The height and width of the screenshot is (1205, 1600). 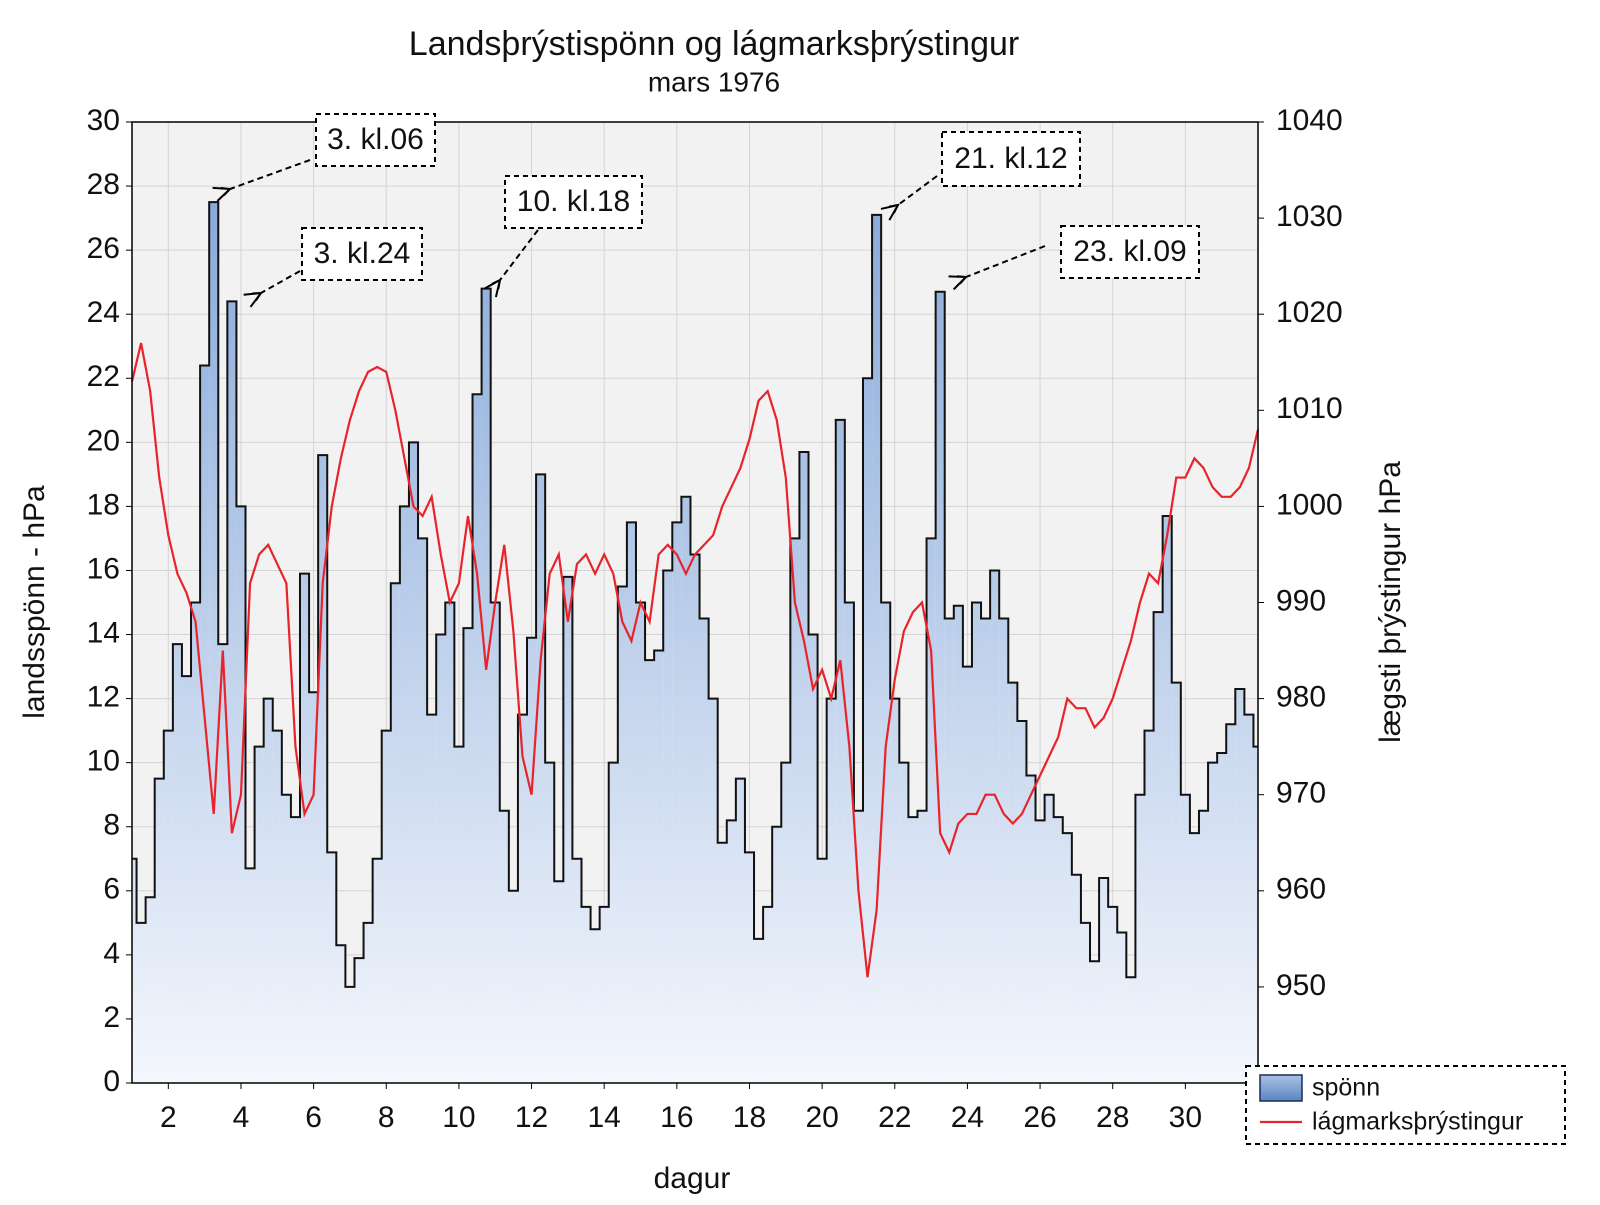 I want to click on x-tick-label: 24, so click(x=967, y=1117).